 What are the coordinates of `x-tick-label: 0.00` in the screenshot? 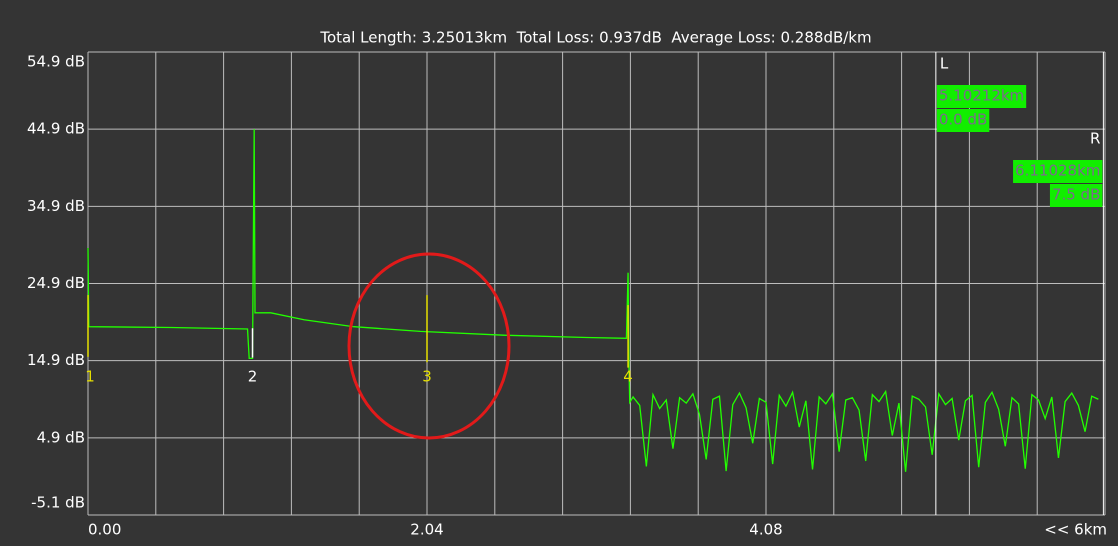 It's located at (104, 530).